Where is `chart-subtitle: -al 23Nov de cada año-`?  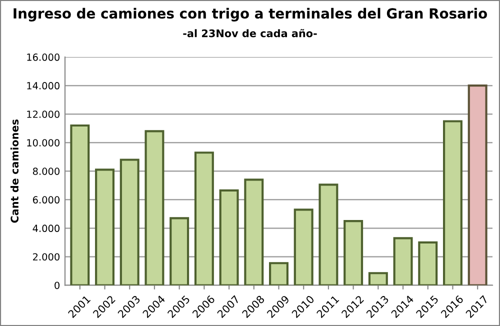 chart-subtitle: -al 23Nov de cada año- is located at coordinates (250, 33).